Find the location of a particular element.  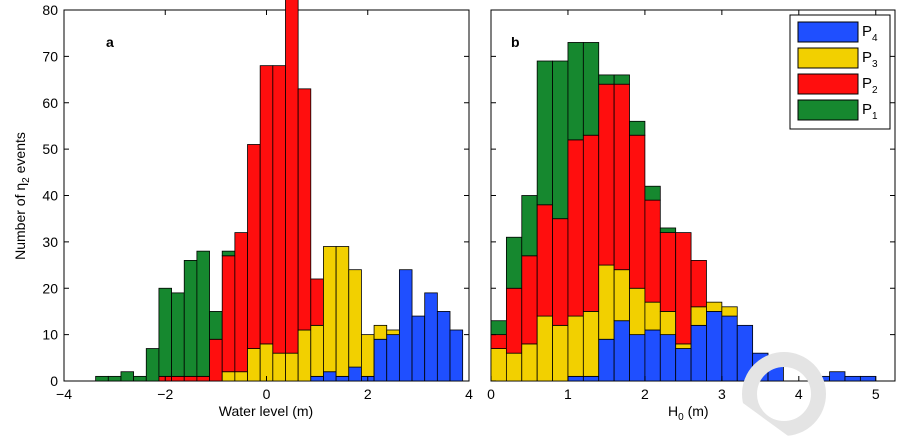

panel-letter: b is located at coordinates (515, 42).